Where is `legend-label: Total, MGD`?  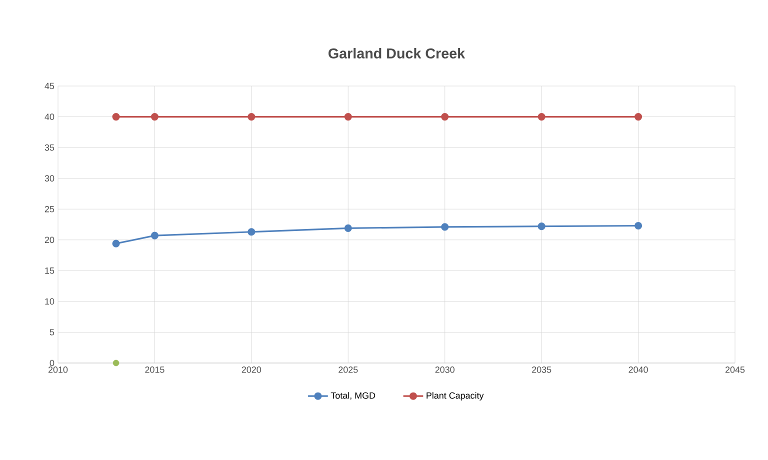 legend-label: Total, MGD is located at coordinates (353, 396).